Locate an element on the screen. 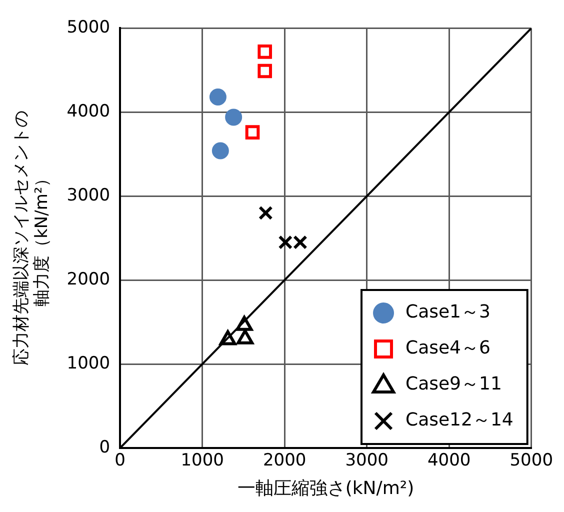 This screenshot has height=512, width=564. x-tick-label: 3000 is located at coordinates (366, 460).